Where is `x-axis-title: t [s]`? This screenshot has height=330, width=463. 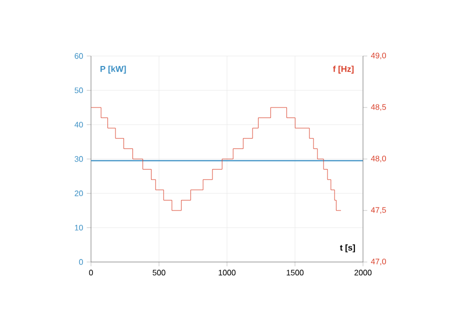
x-axis-title: t [s] is located at coordinates (347, 248).